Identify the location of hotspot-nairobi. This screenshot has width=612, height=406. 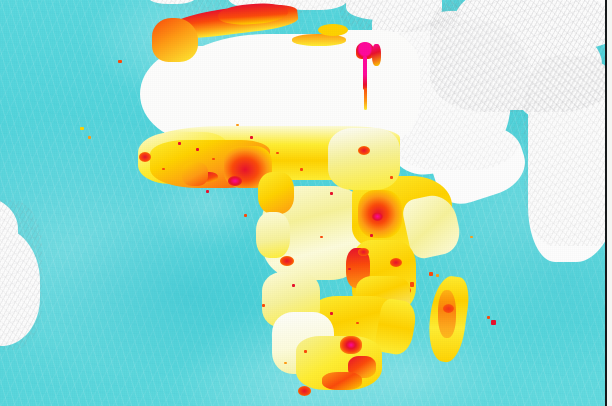
(396, 262).